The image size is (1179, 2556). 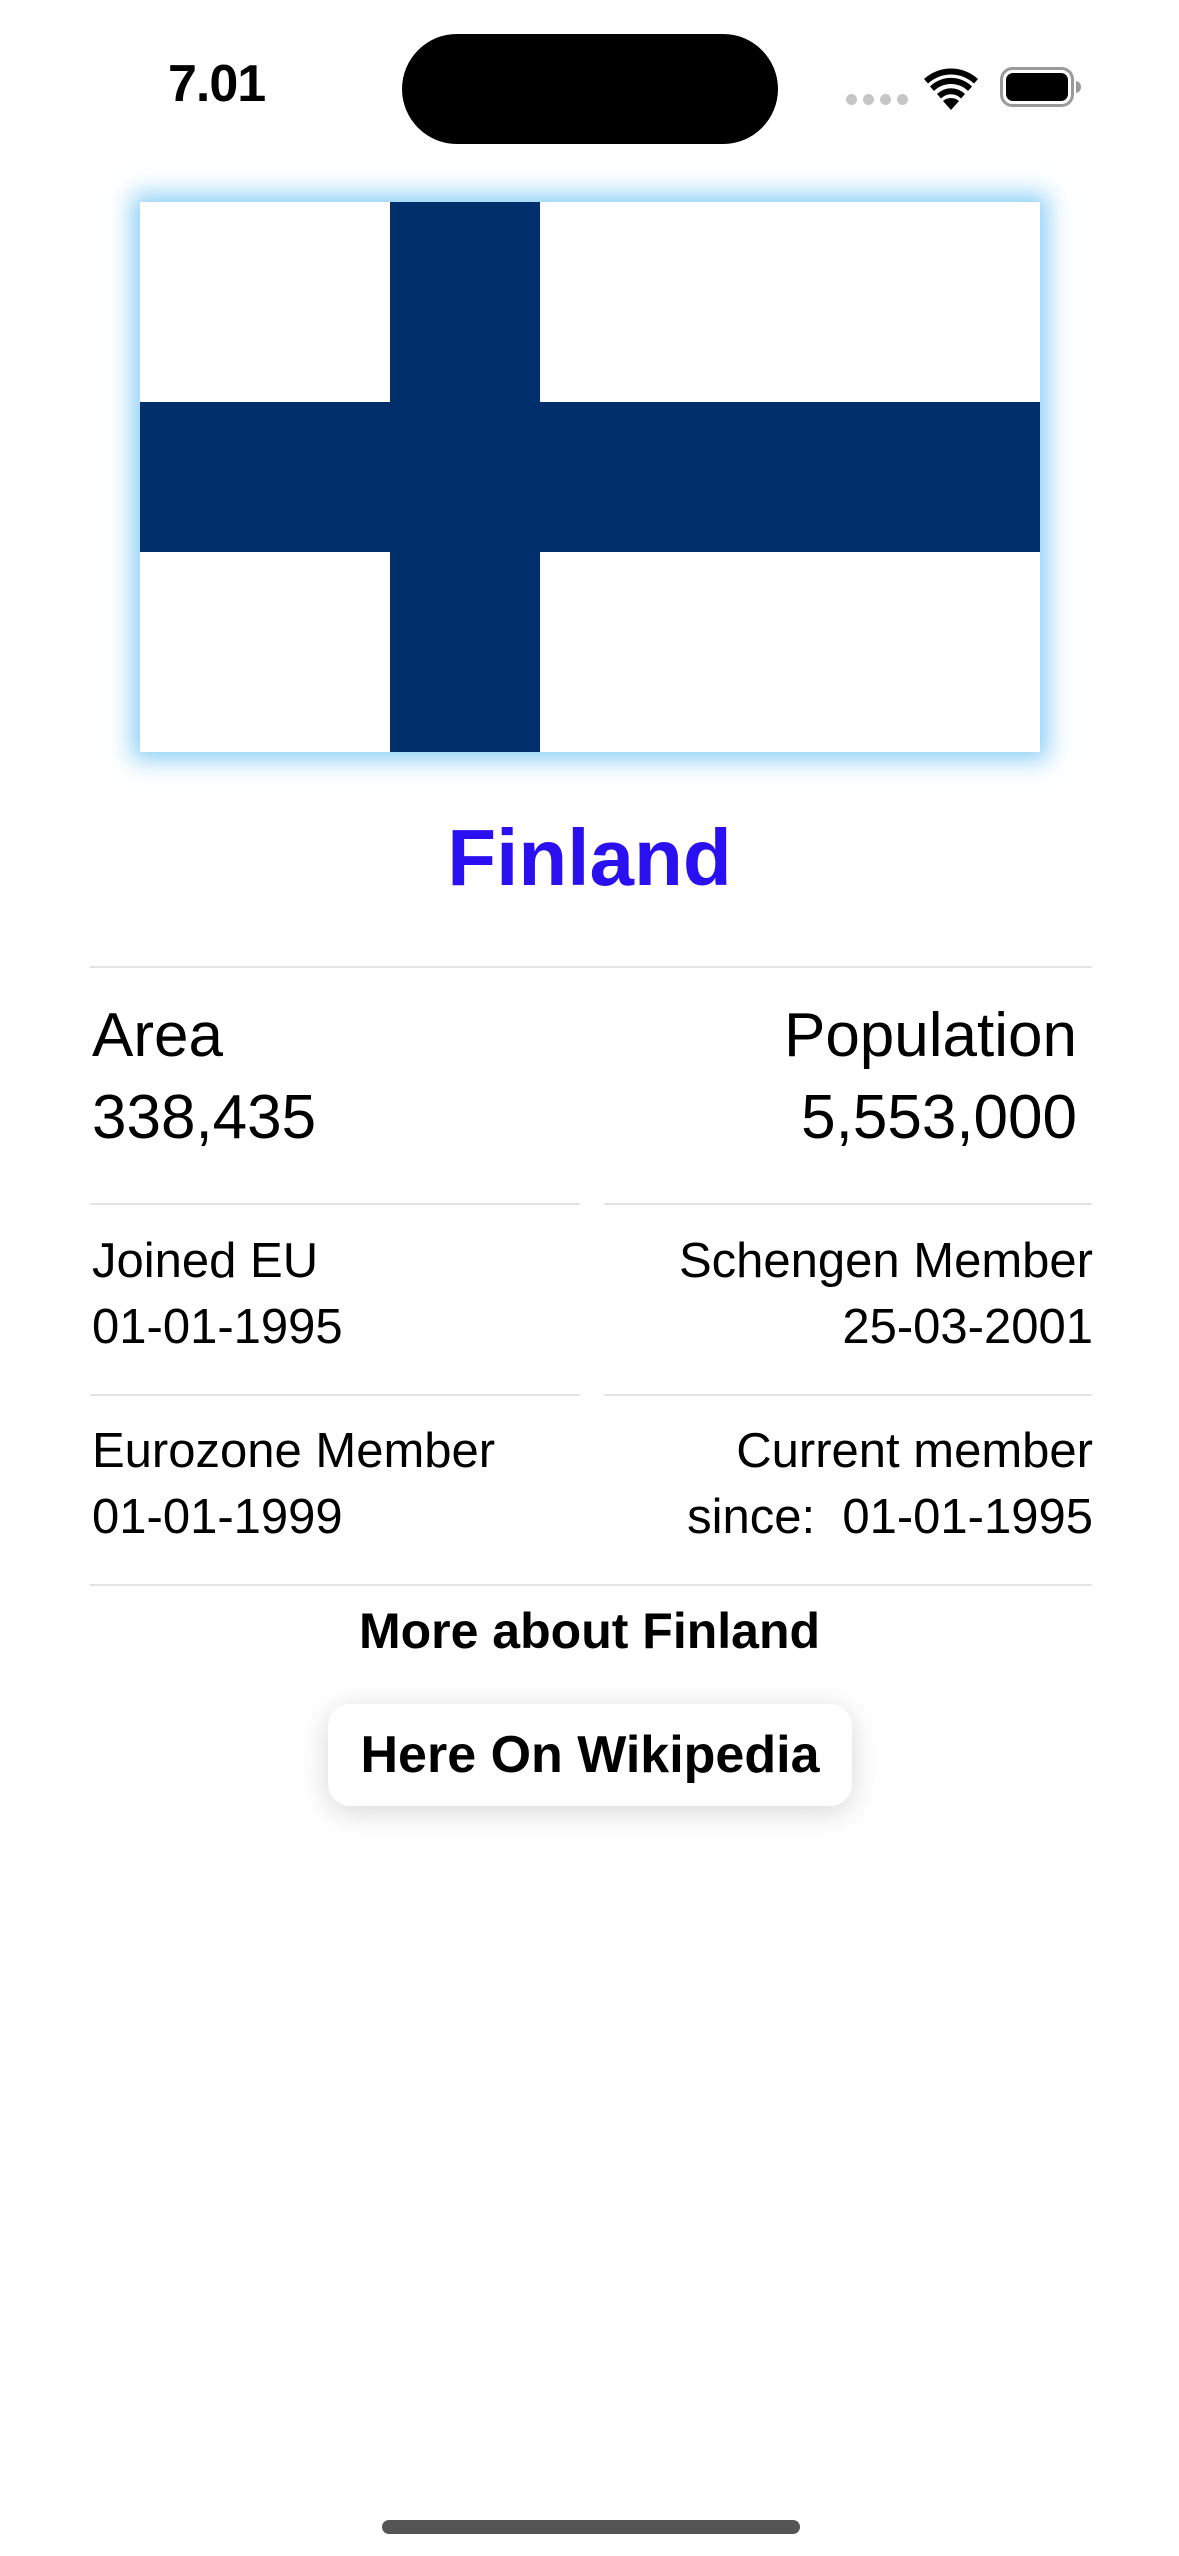 What do you see at coordinates (204, 1117) in the screenshot?
I see `area-value: 338,435` at bounding box center [204, 1117].